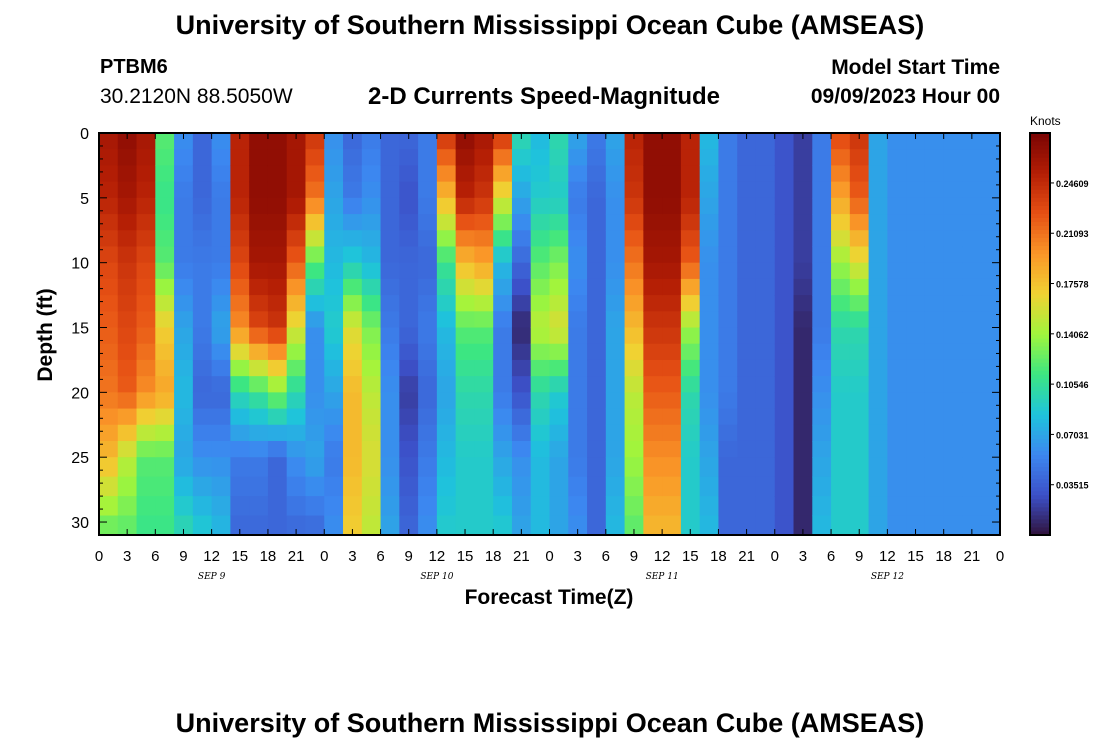  What do you see at coordinates (80, 523) in the screenshot?
I see `y-tick-label: 30` at bounding box center [80, 523].